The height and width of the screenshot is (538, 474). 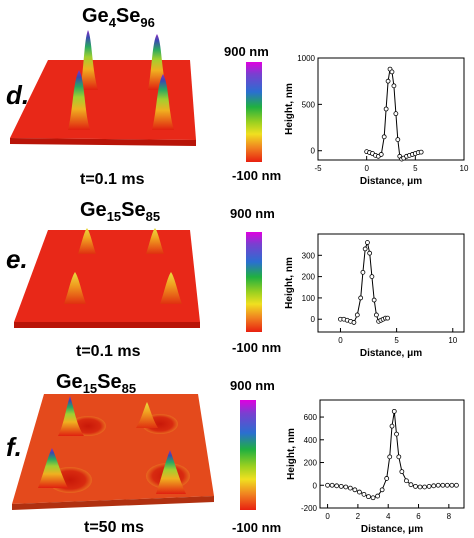 I want to click on y-tick-label: 500, so click(x=309, y=104).